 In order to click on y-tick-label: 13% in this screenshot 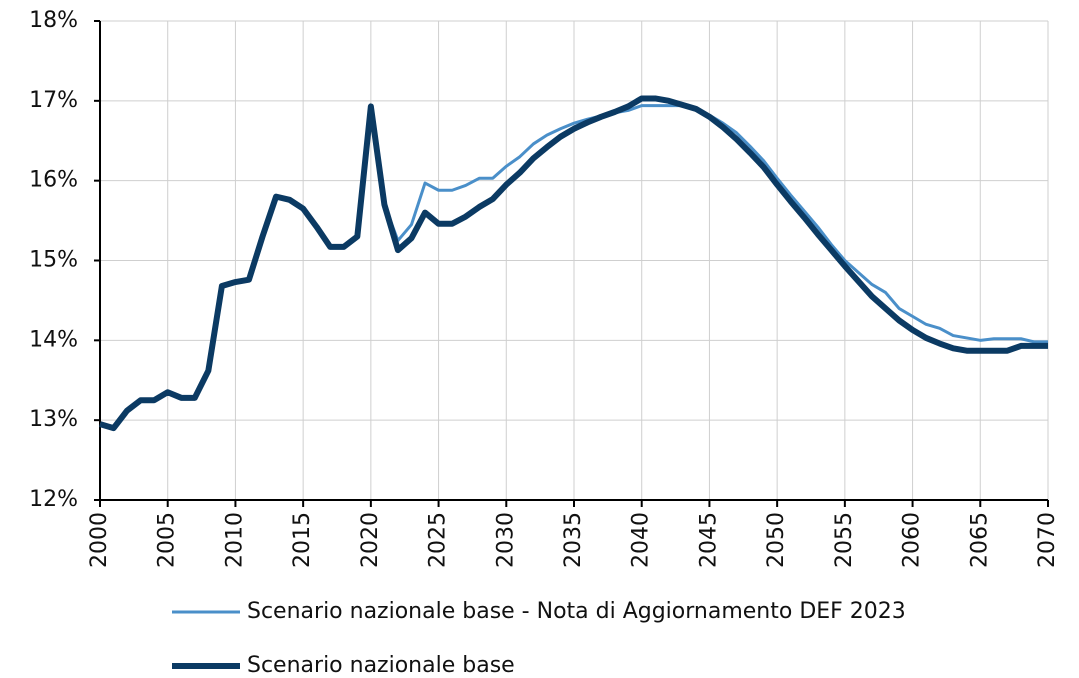, I will do `click(53, 419)`.